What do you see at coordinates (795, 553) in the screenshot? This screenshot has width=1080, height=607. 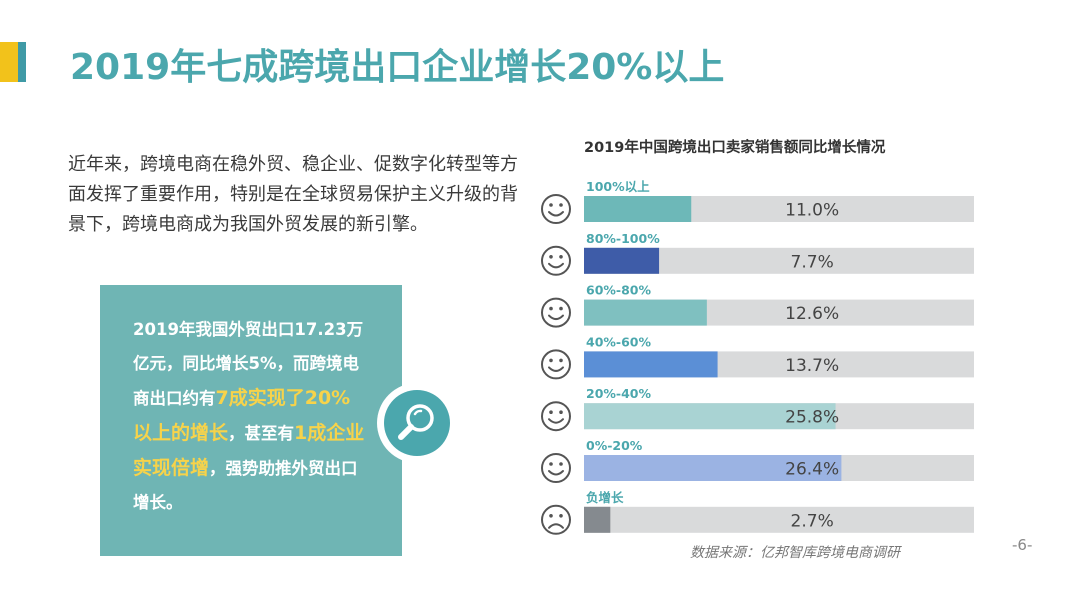 I see `data-source: 数据来源：亿邦智库跨境电商调研` at bounding box center [795, 553].